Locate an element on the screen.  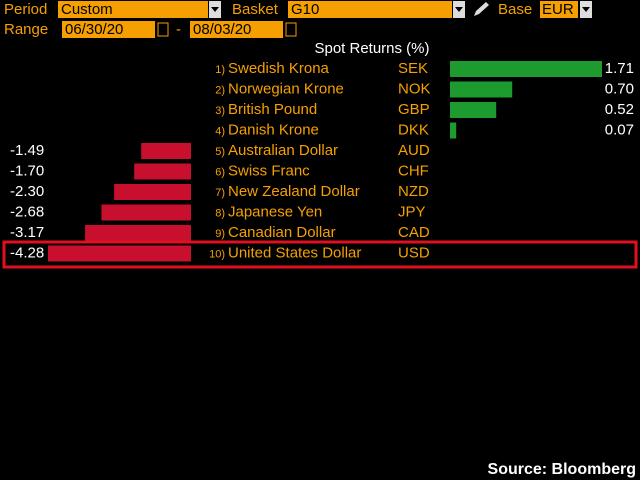
chart-title: Spot Returns (%) is located at coordinates (371, 48).